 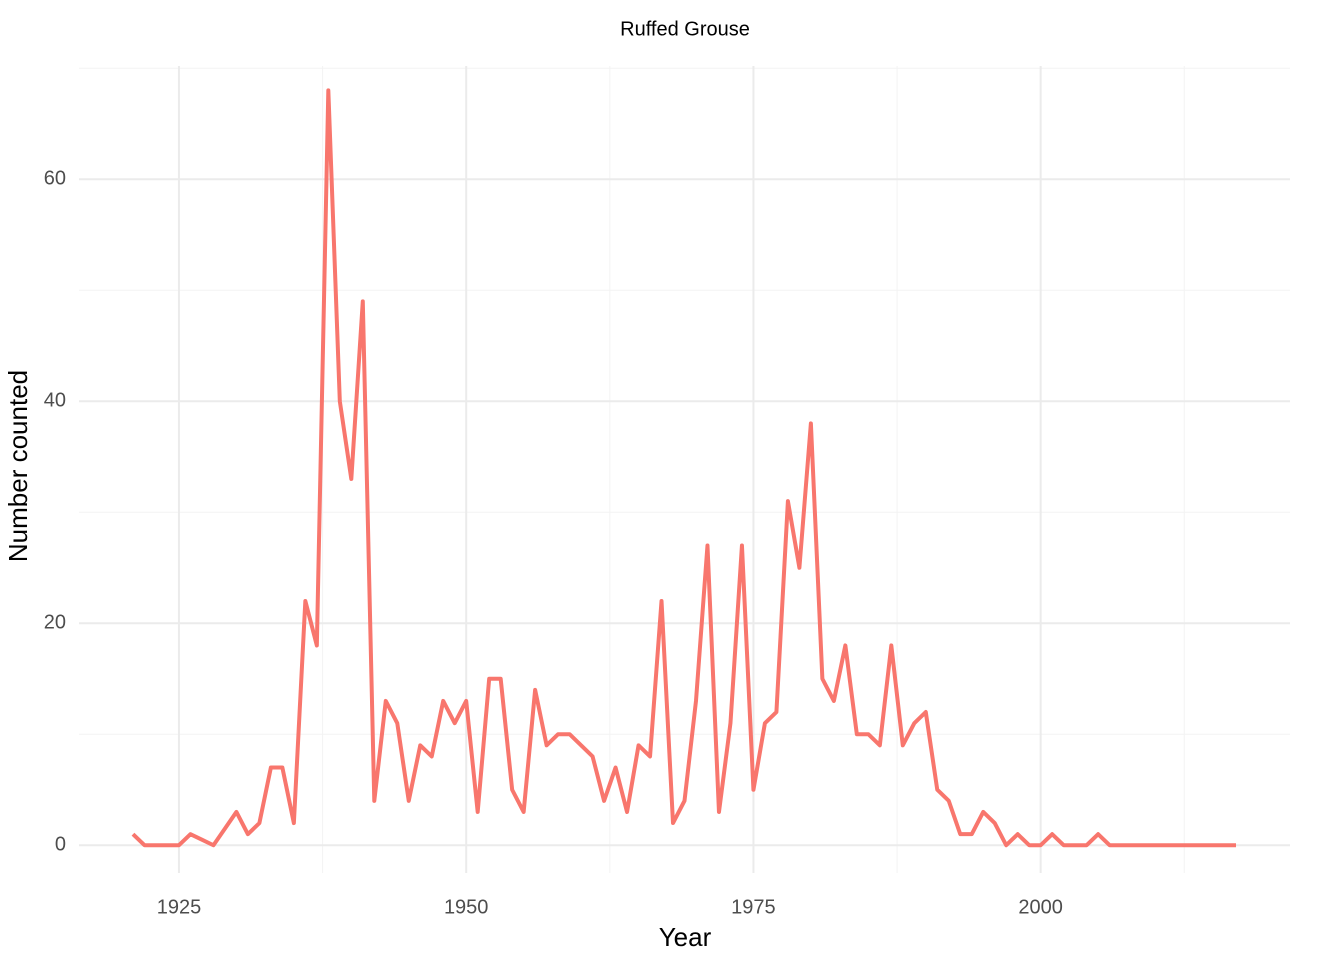 What do you see at coordinates (1040, 907) in the screenshot?
I see `x-tick-label: 2000` at bounding box center [1040, 907].